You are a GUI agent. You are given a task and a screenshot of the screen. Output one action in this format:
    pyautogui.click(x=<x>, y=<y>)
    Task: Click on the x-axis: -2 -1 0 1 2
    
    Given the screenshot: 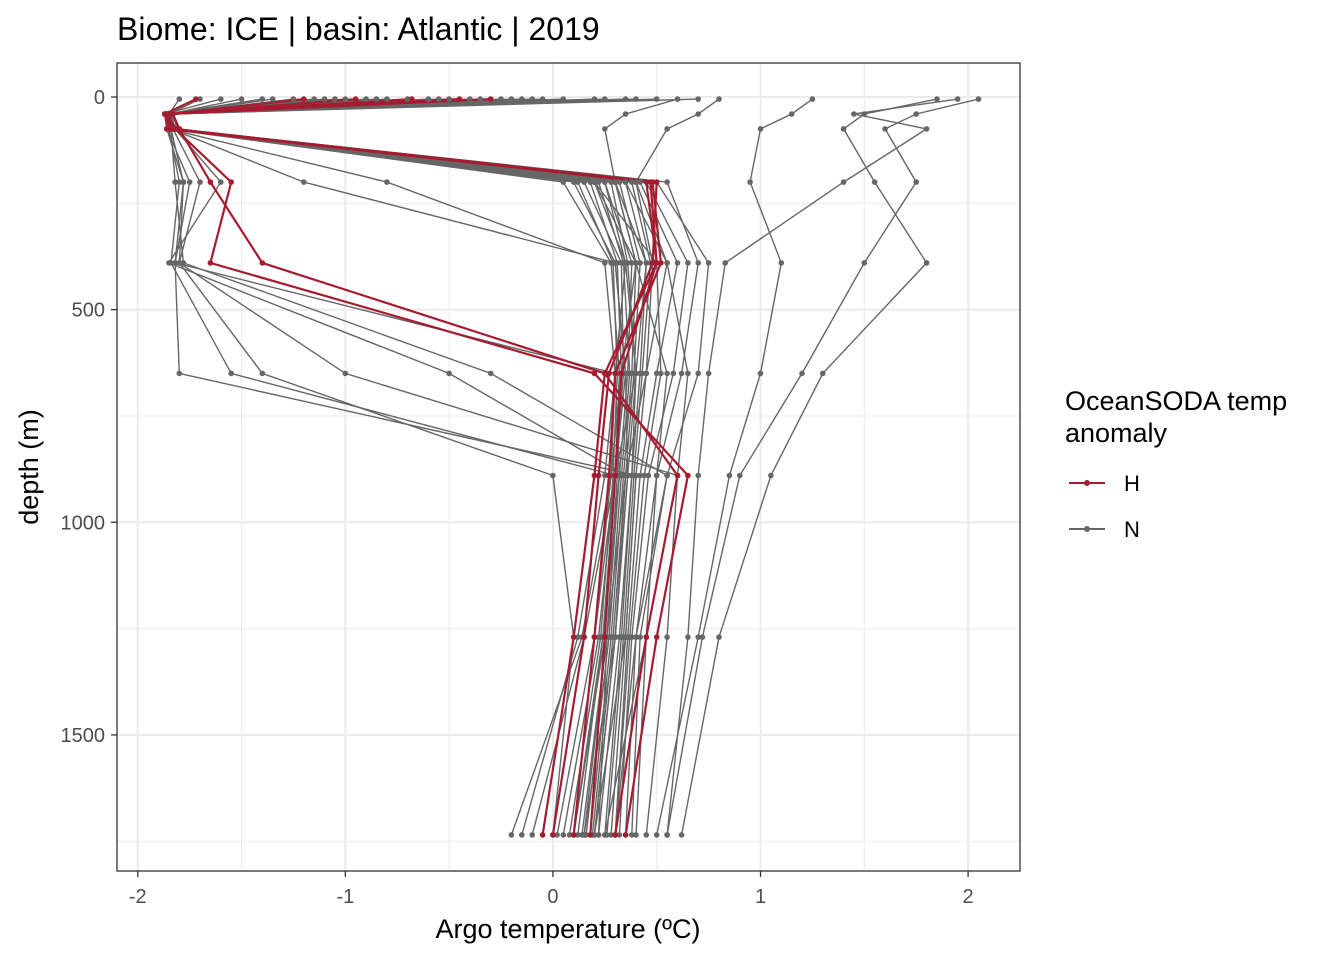 What is the action you would take?
    pyautogui.click(x=551, y=889)
    